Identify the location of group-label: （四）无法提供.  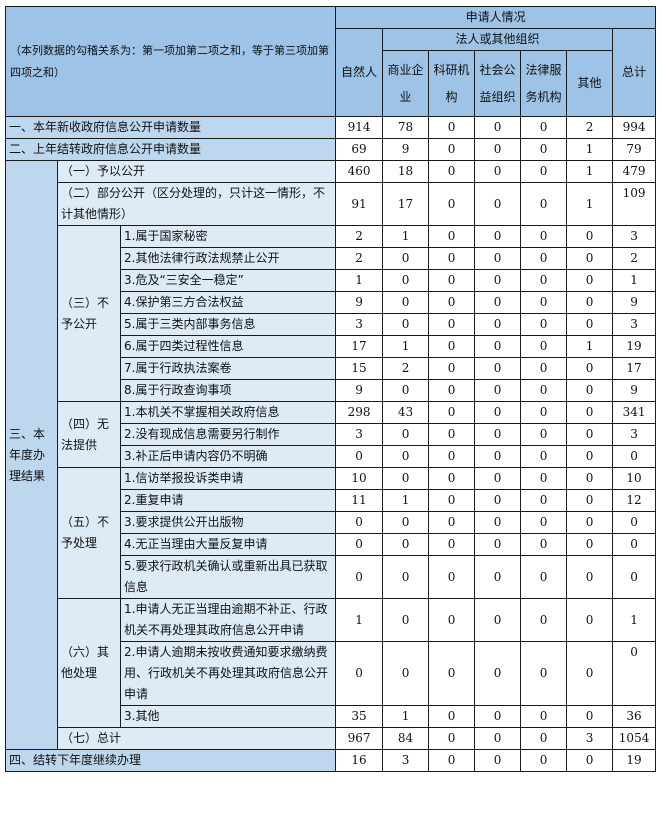
(89, 434).